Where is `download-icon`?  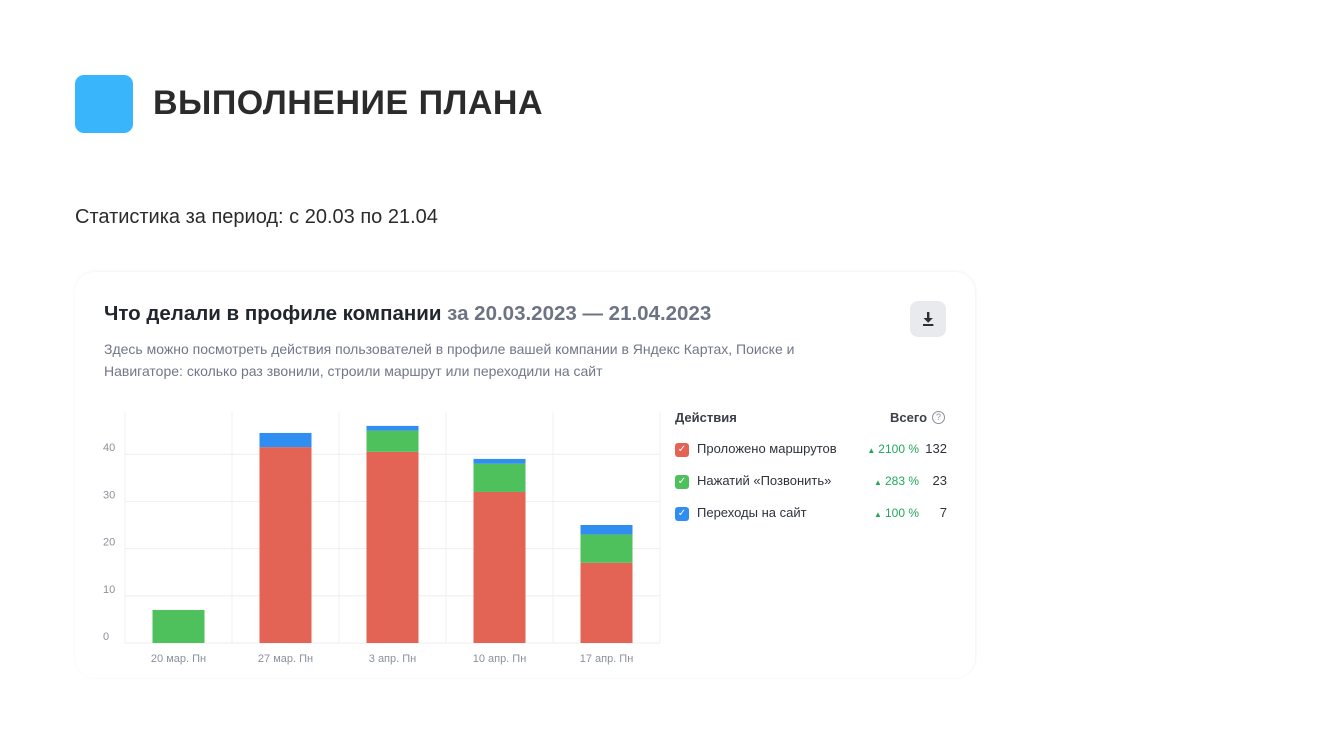 download-icon is located at coordinates (928, 319).